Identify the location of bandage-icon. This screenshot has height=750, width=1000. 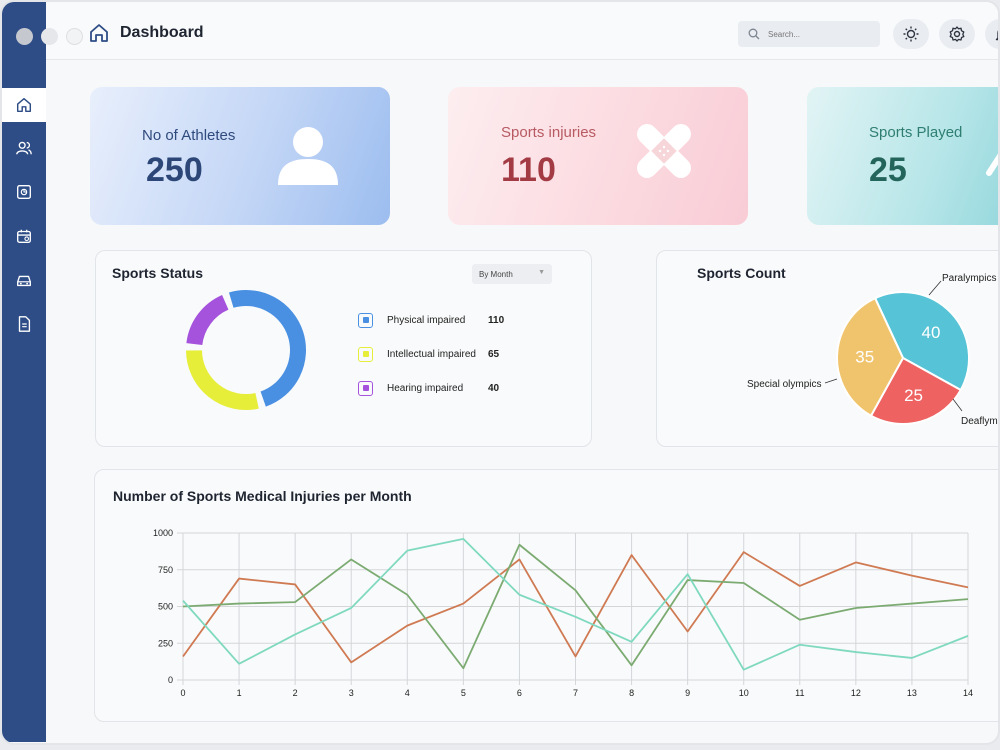
(664, 151).